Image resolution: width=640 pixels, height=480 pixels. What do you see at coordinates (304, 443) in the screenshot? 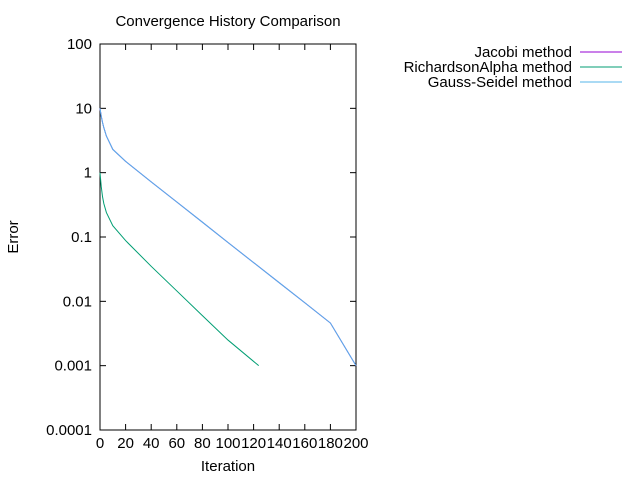
I see `x-tick-label: 160` at bounding box center [304, 443].